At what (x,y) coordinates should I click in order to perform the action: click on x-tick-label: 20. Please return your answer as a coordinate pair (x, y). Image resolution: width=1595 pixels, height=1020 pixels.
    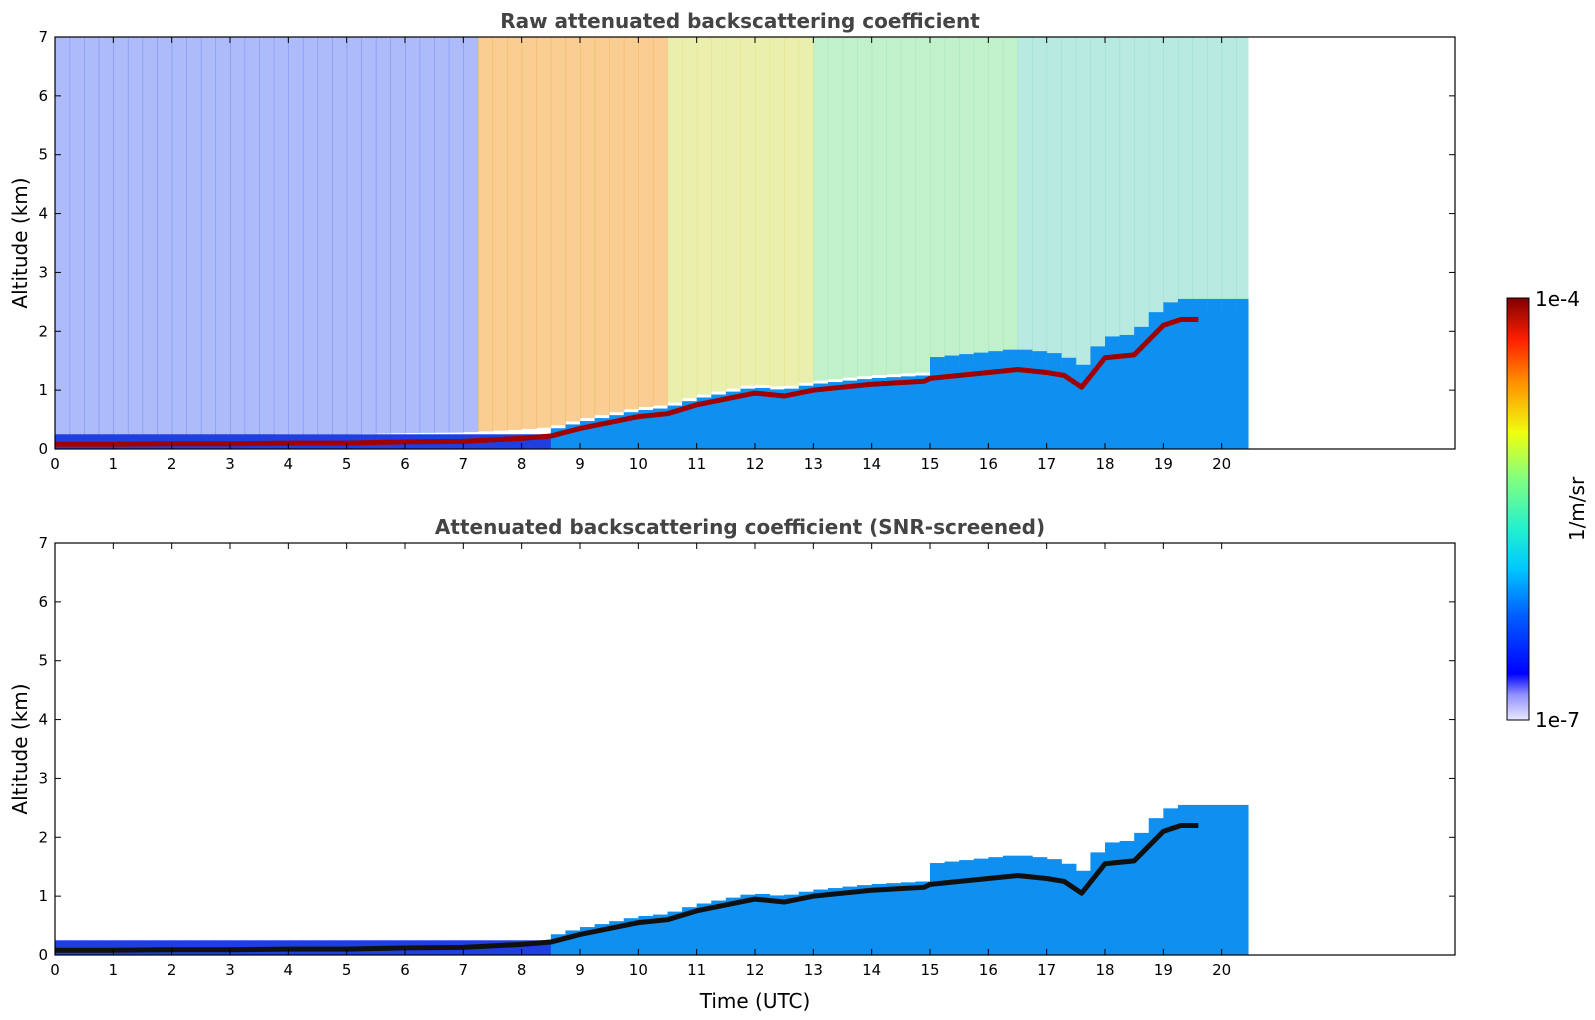
    Looking at the image, I should click on (1221, 970).